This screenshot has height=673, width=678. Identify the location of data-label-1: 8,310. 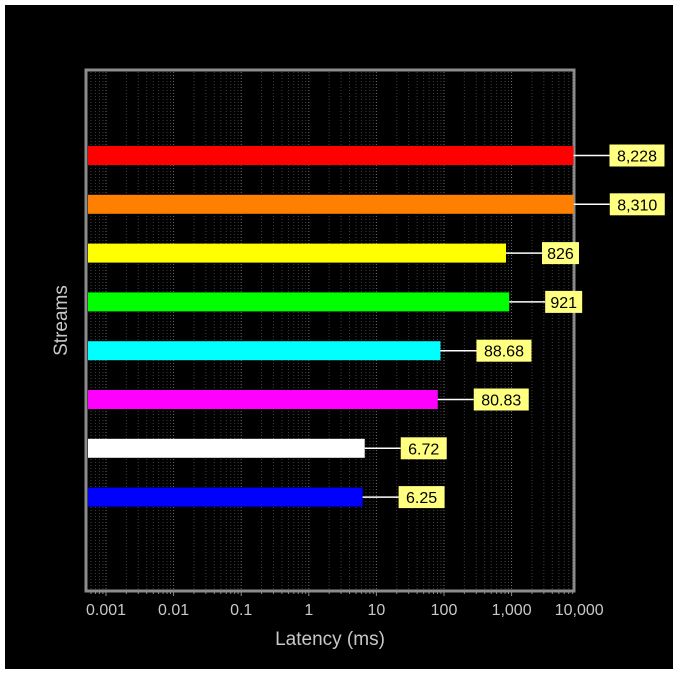
(637, 205).